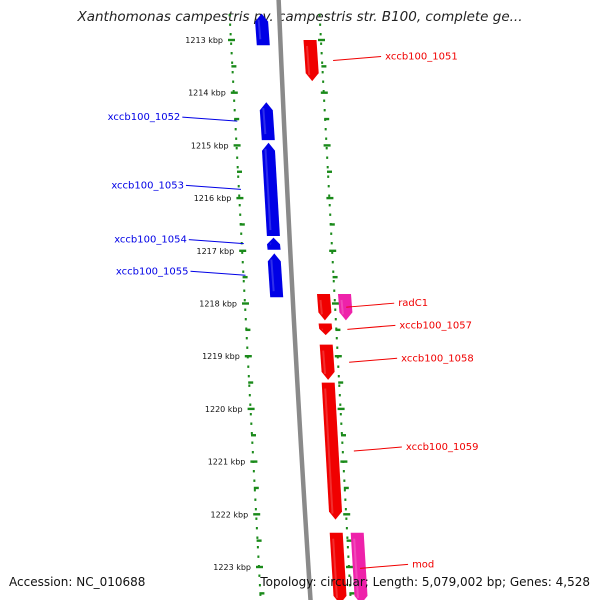  What do you see at coordinates (207, 93) in the screenshot?
I see `tick-label: 1214 kbp` at bounding box center [207, 93].